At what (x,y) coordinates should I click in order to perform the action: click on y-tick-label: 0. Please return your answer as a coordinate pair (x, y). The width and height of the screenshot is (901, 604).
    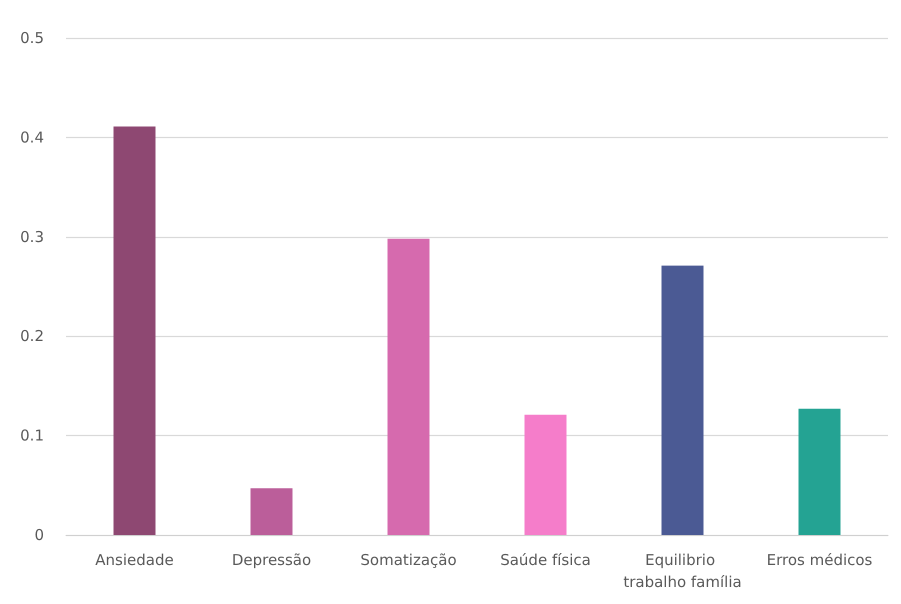
    Looking at the image, I should click on (39, 535).